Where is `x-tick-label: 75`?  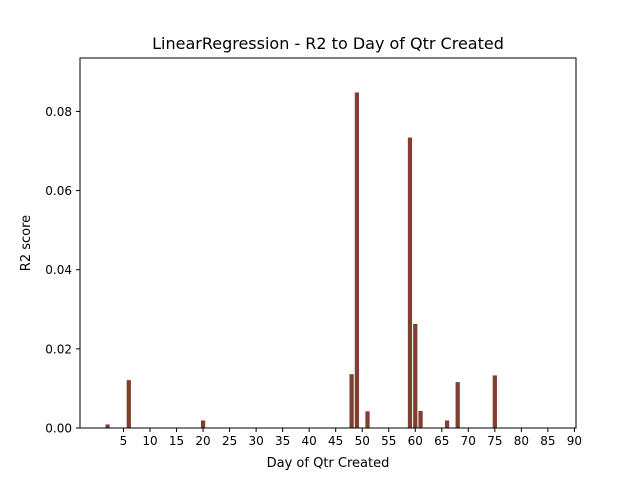 x-tick-label: 75 is located at coordinates (494, 441).